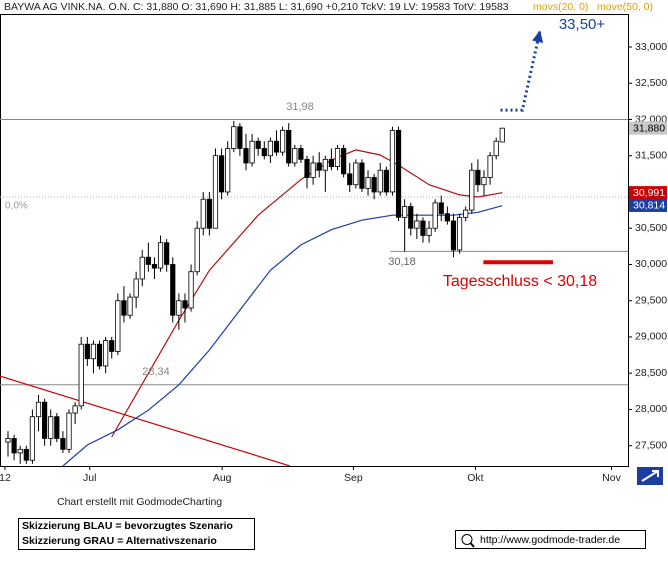  What do you see at coordinates (136, 534) in the screenshot?
I see `notes-box` at bounding box center [136, 534].